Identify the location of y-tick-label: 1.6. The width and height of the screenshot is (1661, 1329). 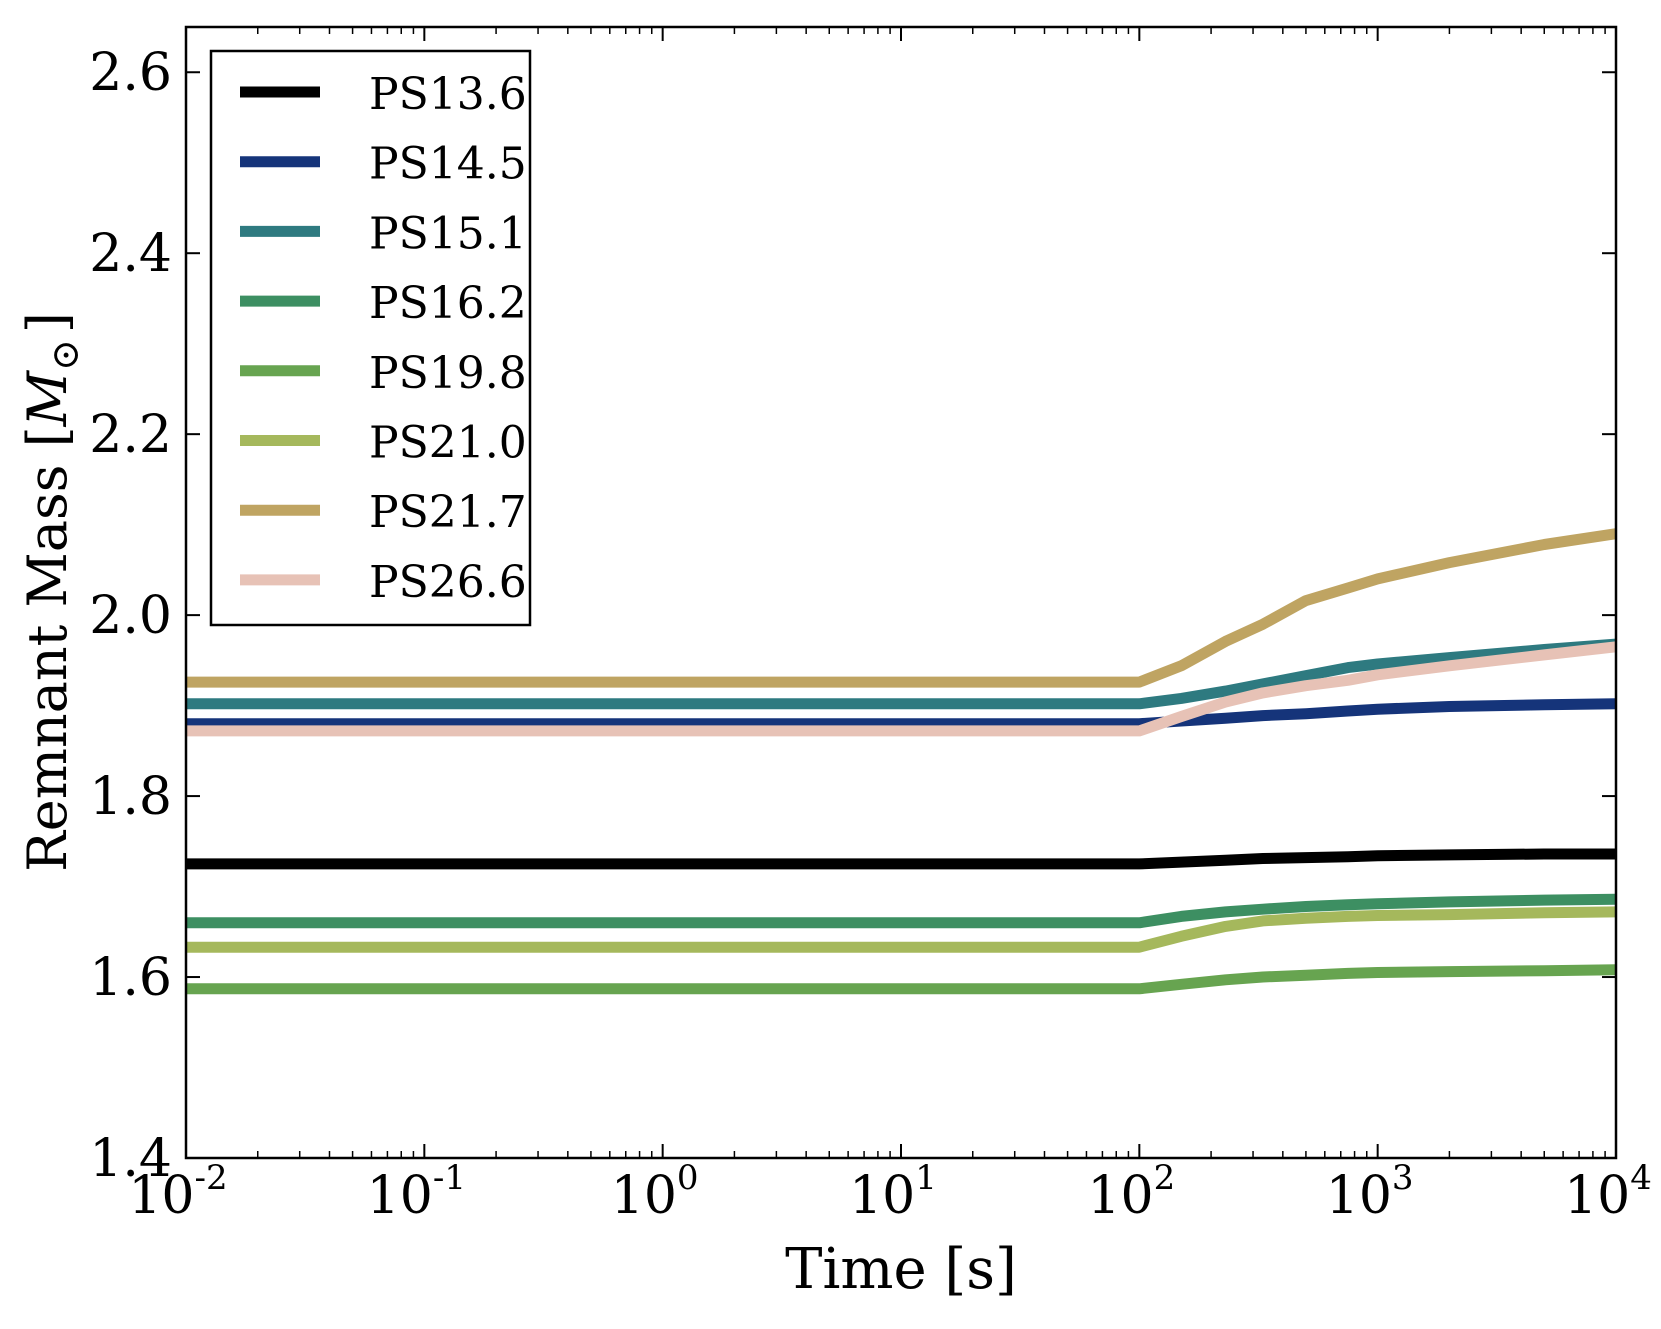
(130, 978).